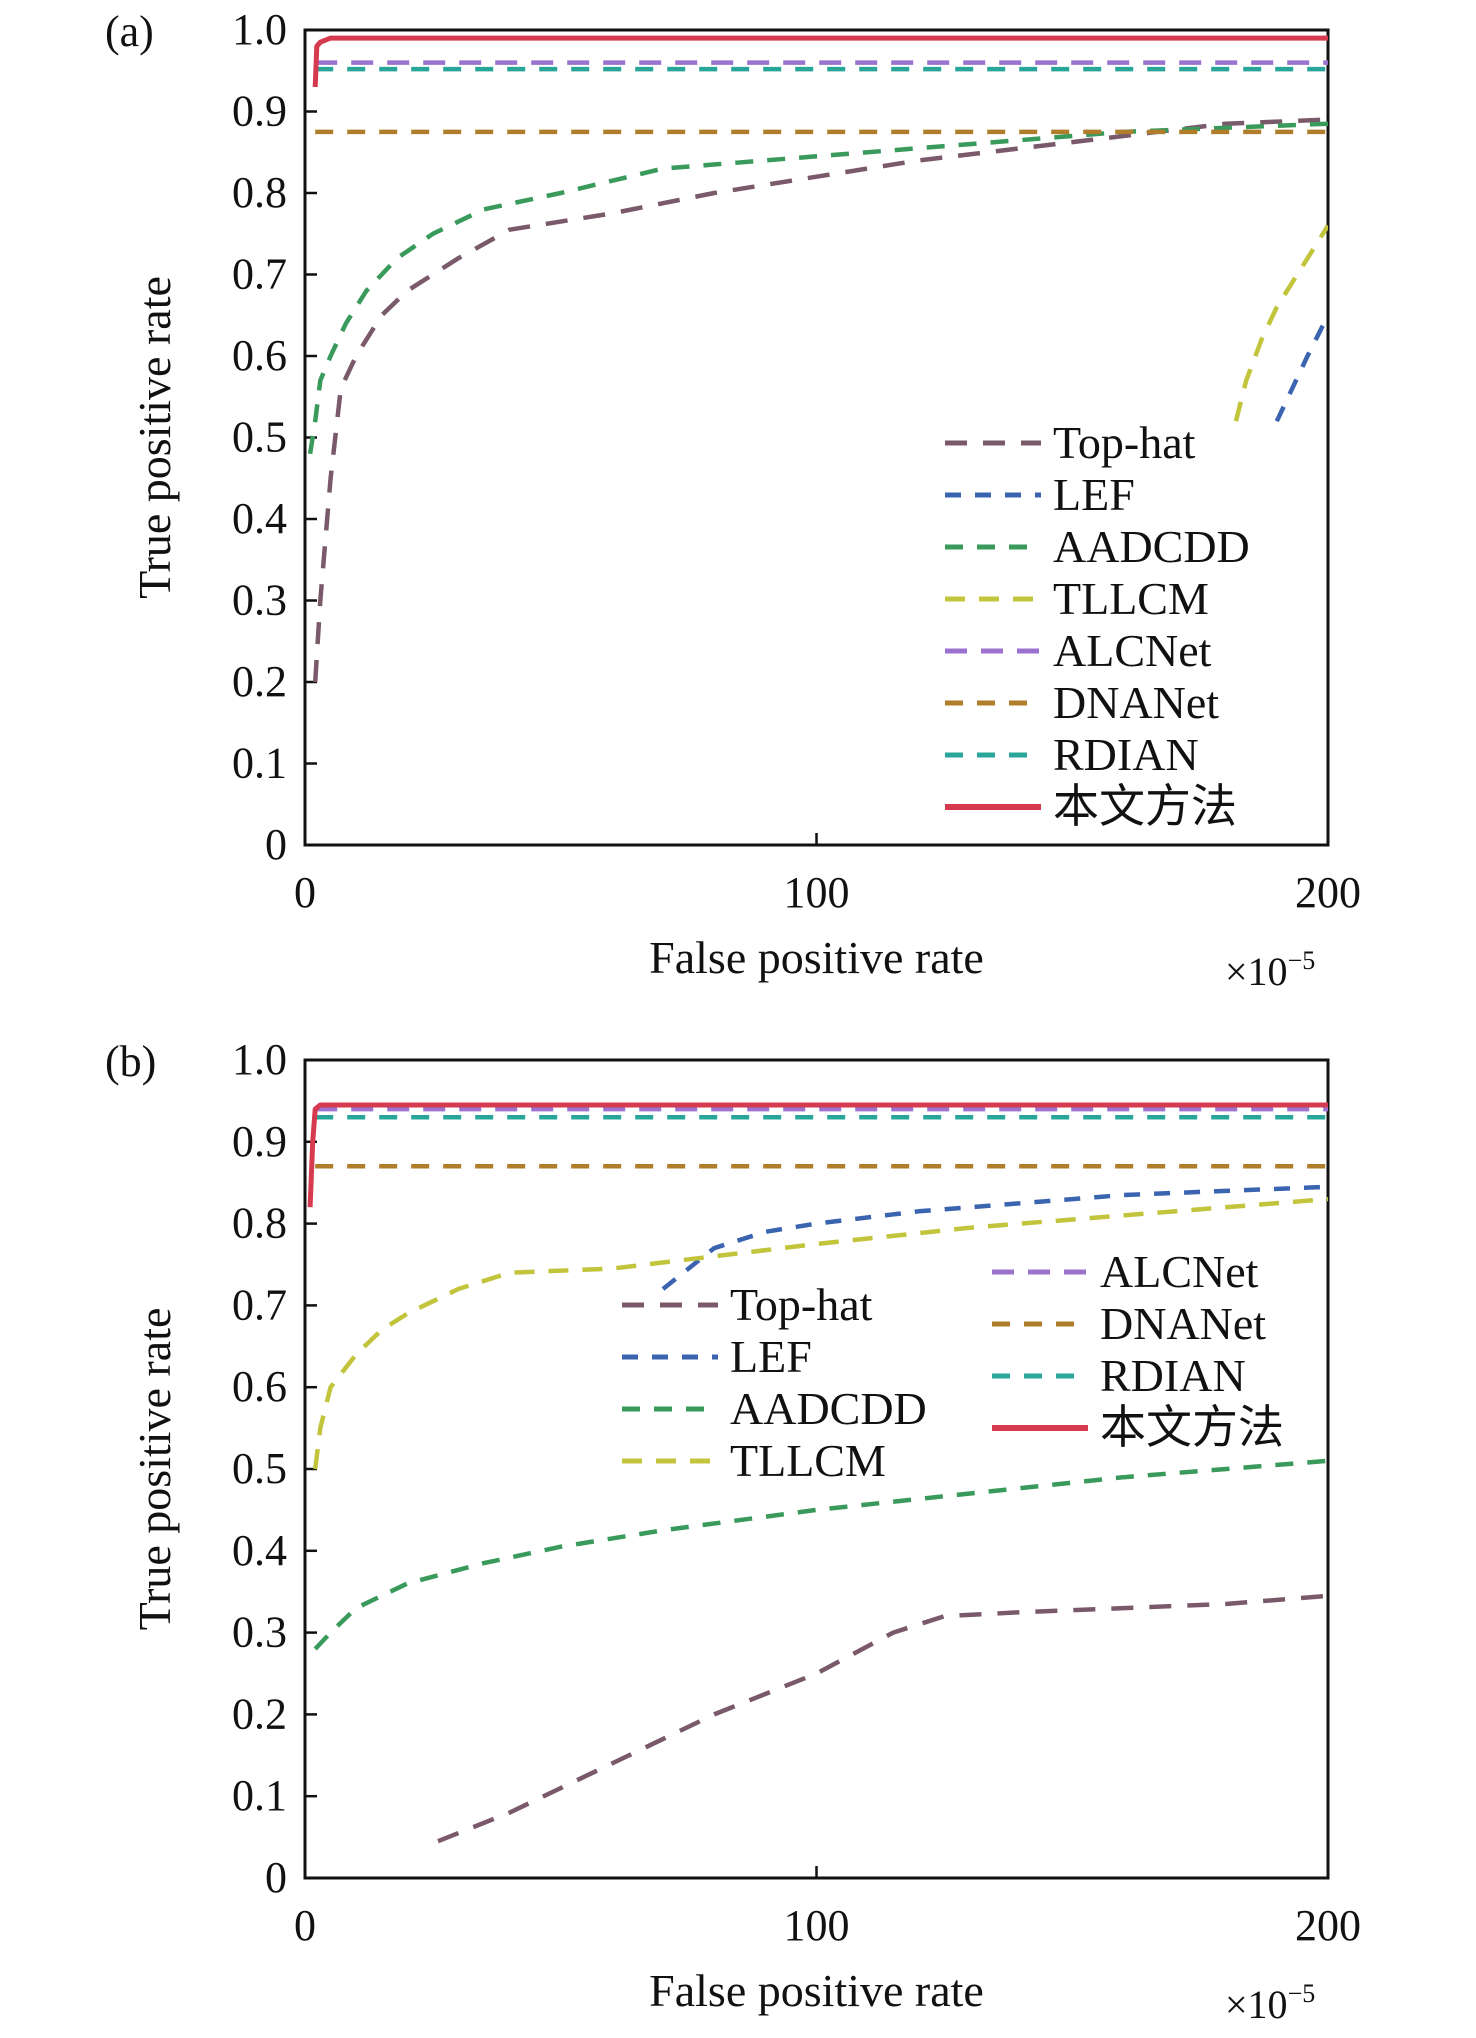 The width and height of the screenshot is (1476, 2038). What do you see at coordinates (882, 1718) in the screenshot?
I see `series-line-tophat` at bounding box center [882, 1718].